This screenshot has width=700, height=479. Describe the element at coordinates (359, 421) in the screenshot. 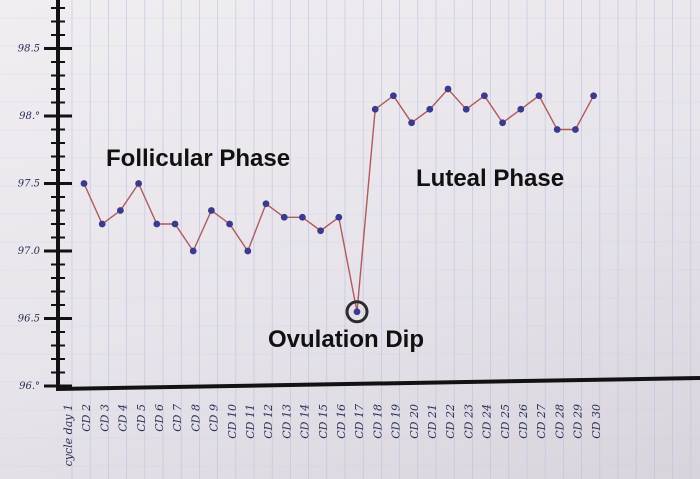

I see `x-tick-label: CD 17` at that location.